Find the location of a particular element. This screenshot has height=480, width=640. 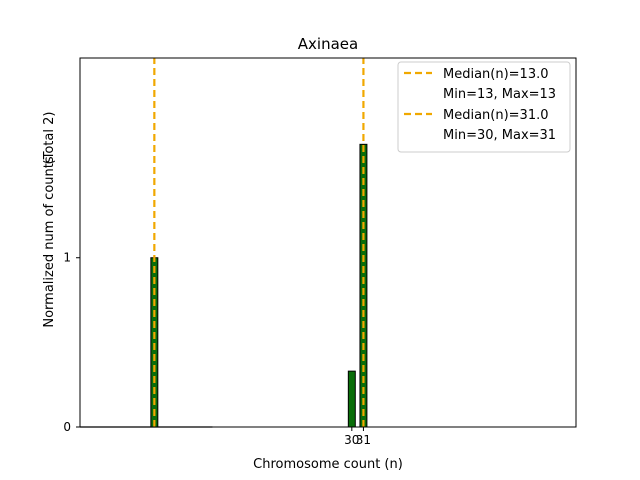

legend-box is located at coordinates (484, 107).